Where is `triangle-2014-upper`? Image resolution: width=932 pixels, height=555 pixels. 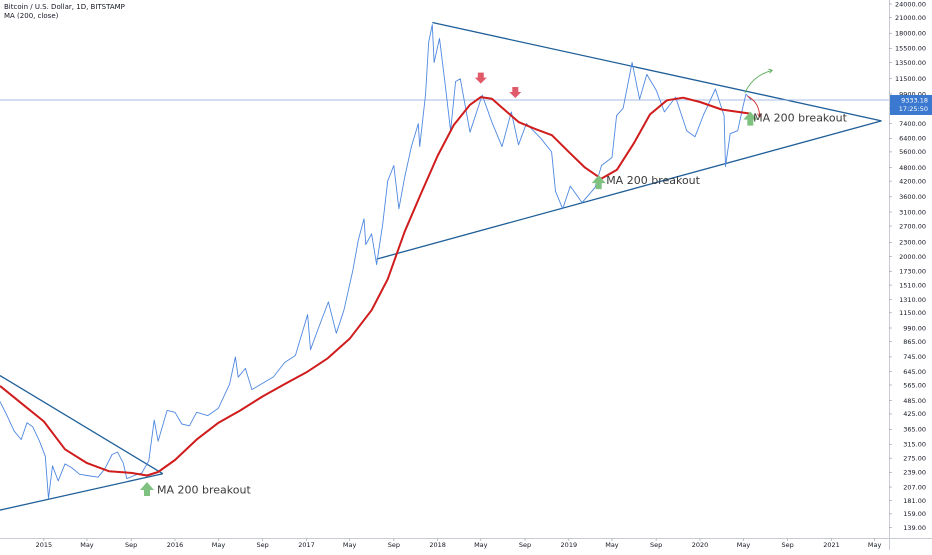
triangle-2014-upper is located at coordinates (82, 425).